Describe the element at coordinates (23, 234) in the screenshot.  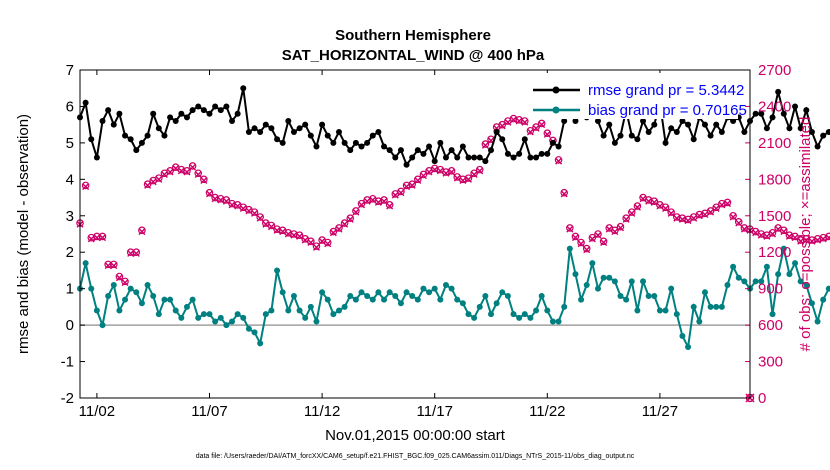
I see `y-axis-left-label: rmse and bias (model - observation)` at that location.